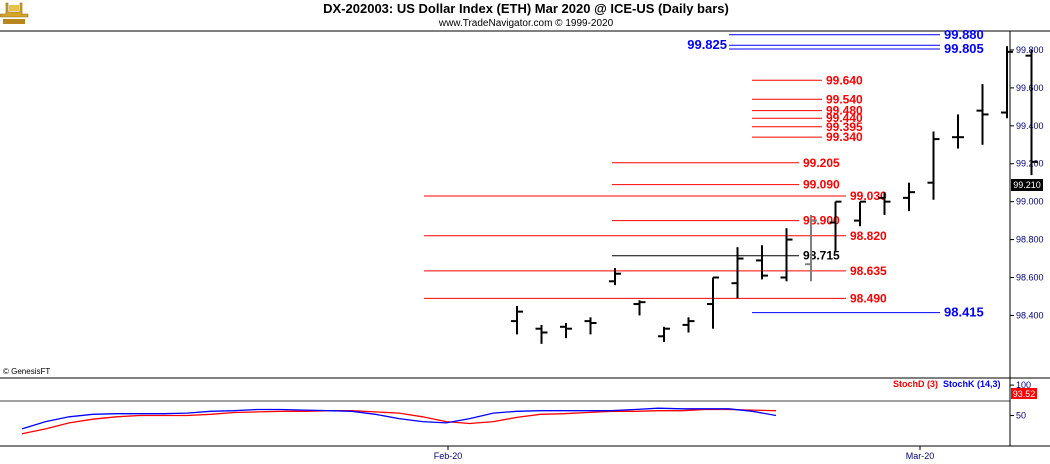 The width and height of the screenshot is (1050, 464). Describe the element at coordinates (844, 127) in the screenshot. I see `price-level-label: 99.395` at that location.